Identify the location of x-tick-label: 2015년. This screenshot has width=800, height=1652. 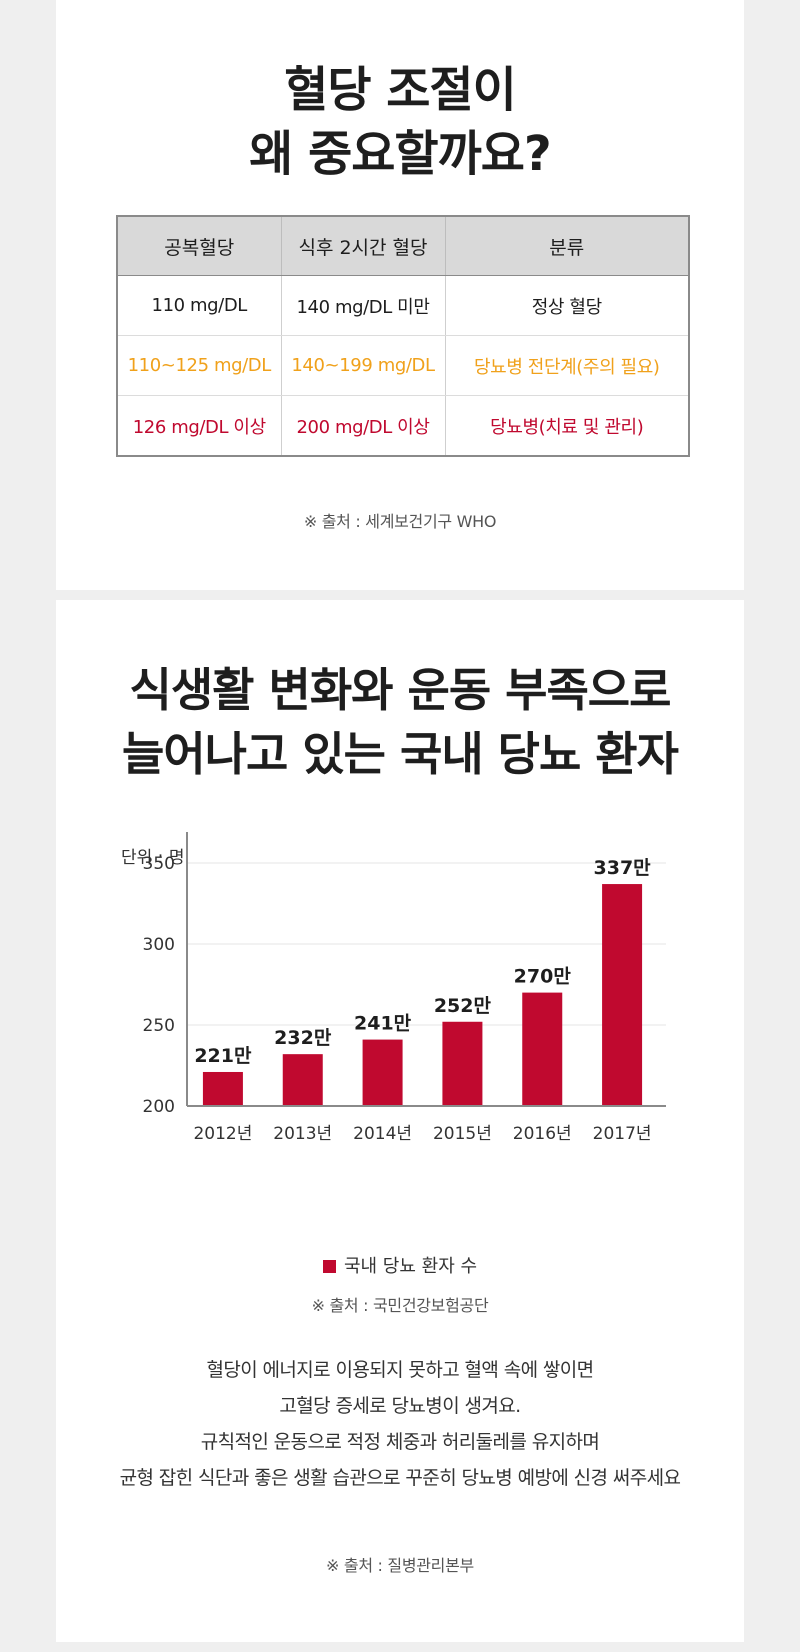
(462, 1134).